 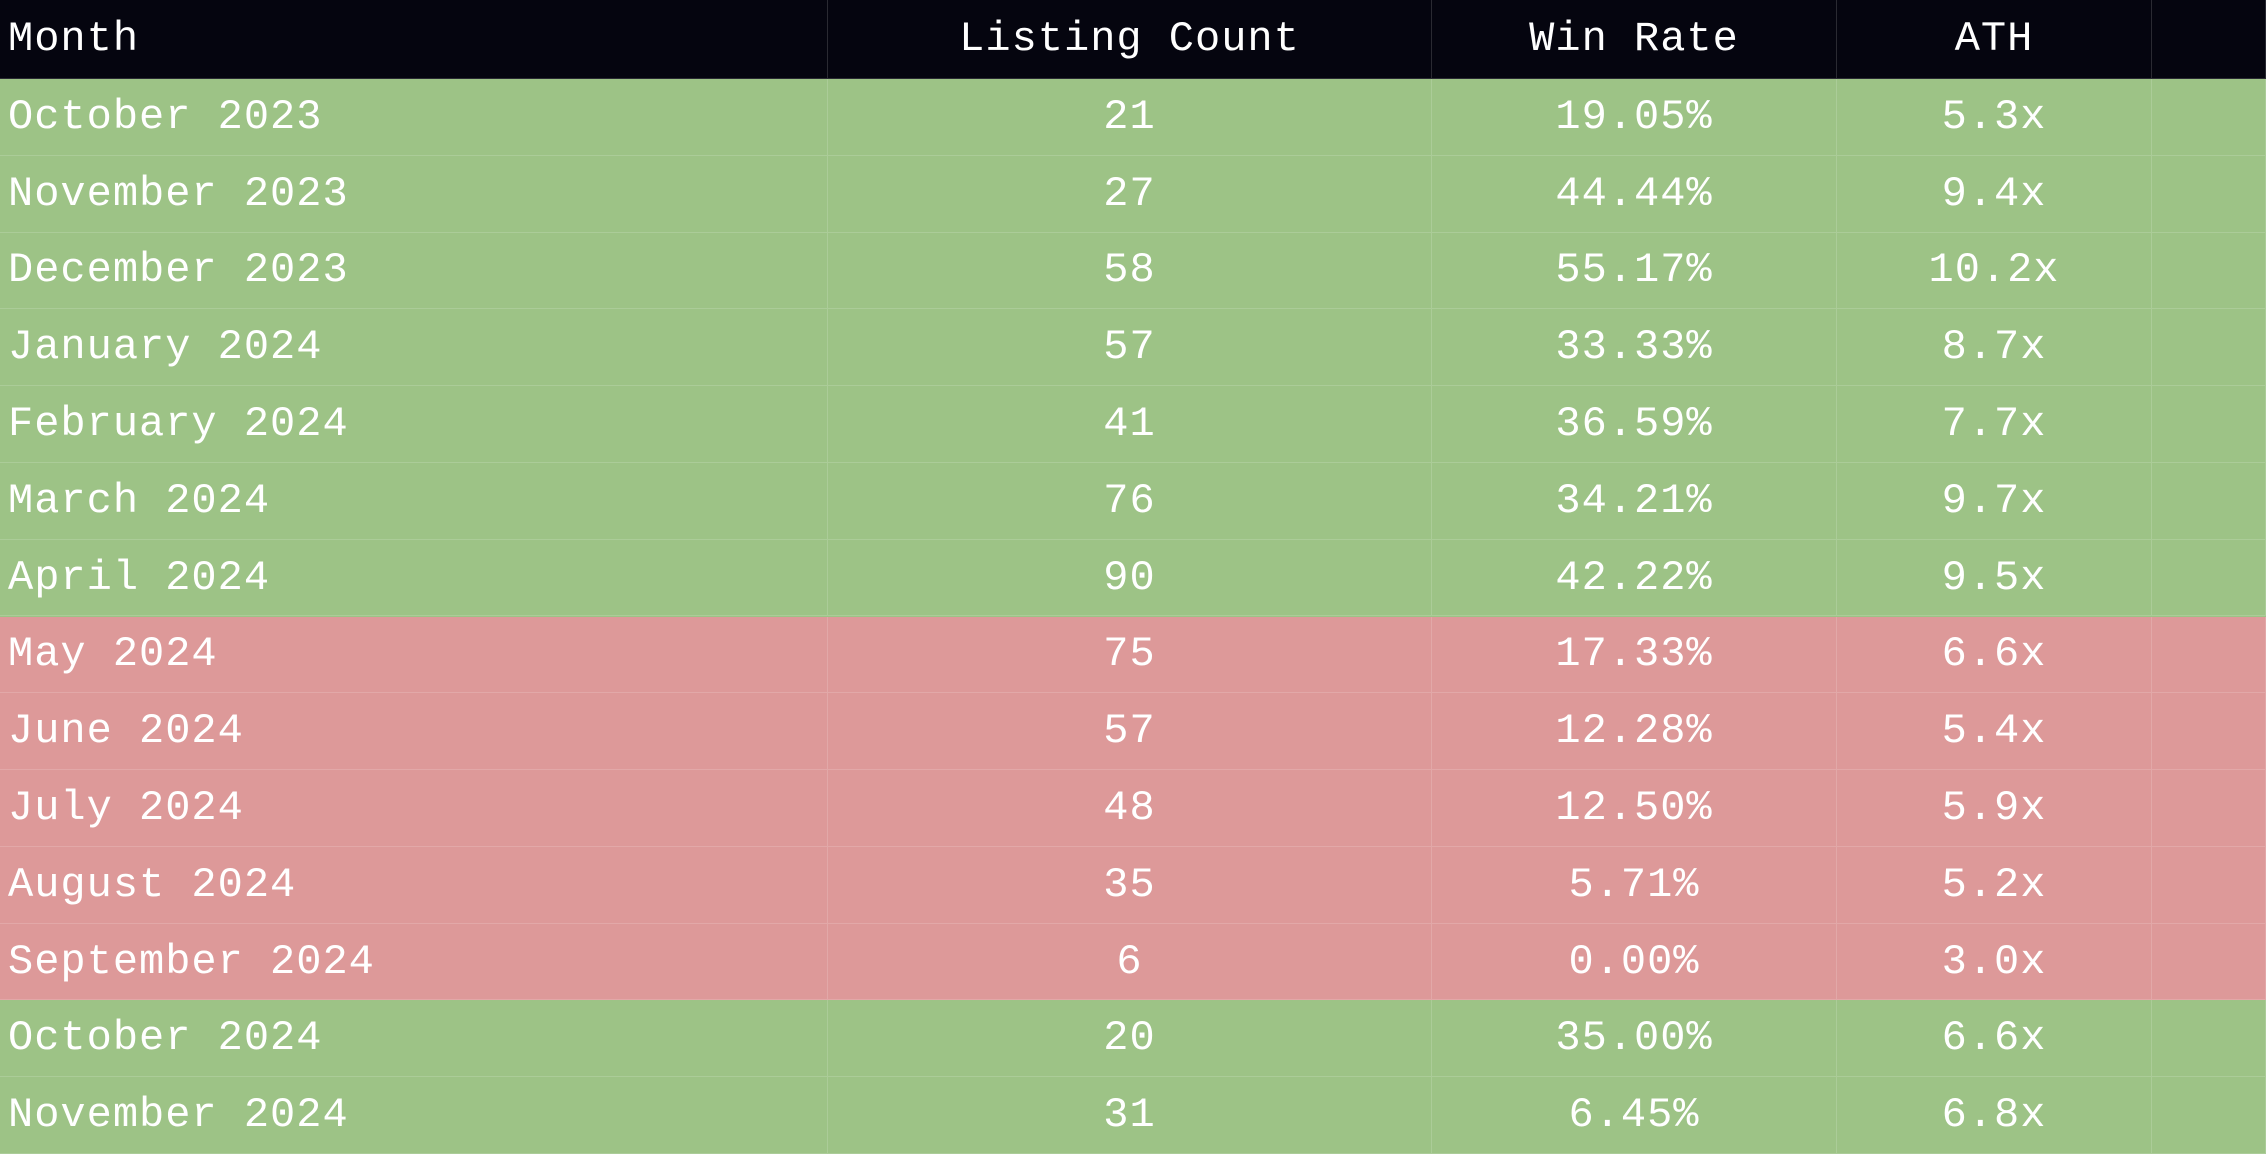 What do you see at coordinates (1634, 731) in the screenshot?
I see `cell: 12.28%` at bounding box center [1634, 731].